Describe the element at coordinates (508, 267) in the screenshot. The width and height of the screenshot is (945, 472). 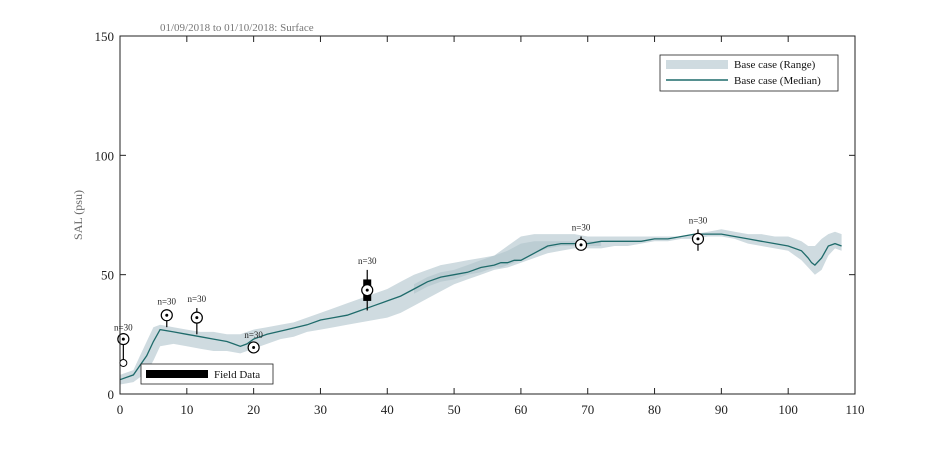
I see `range-band-inner` at that location.